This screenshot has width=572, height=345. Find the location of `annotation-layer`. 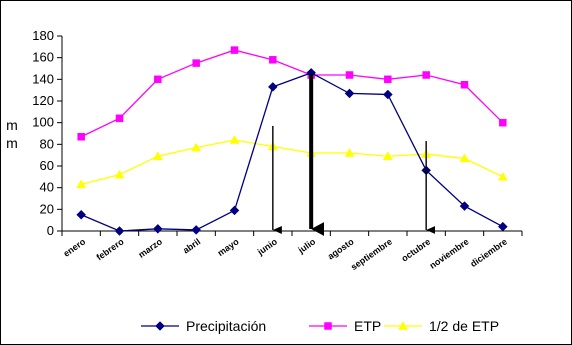

annotation-layer is located at coordinates (354, 154).